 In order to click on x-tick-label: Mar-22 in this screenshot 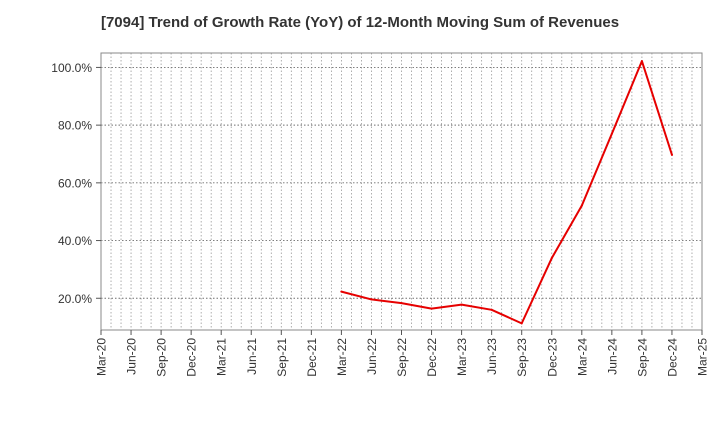, I will do `click(342, 357)`.